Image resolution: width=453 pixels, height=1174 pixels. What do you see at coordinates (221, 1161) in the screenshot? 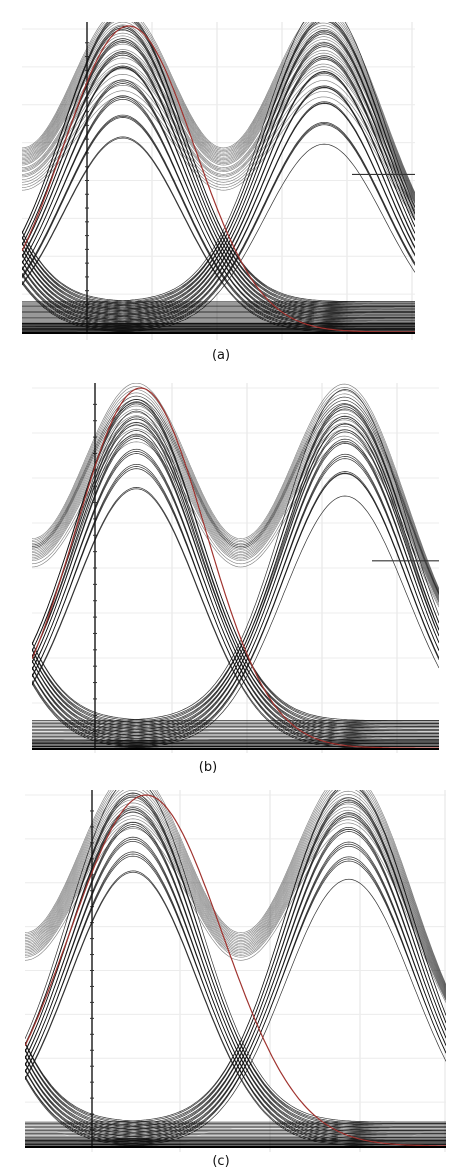
I see `caption-c: (c)` at bounding box center [221, 1161].